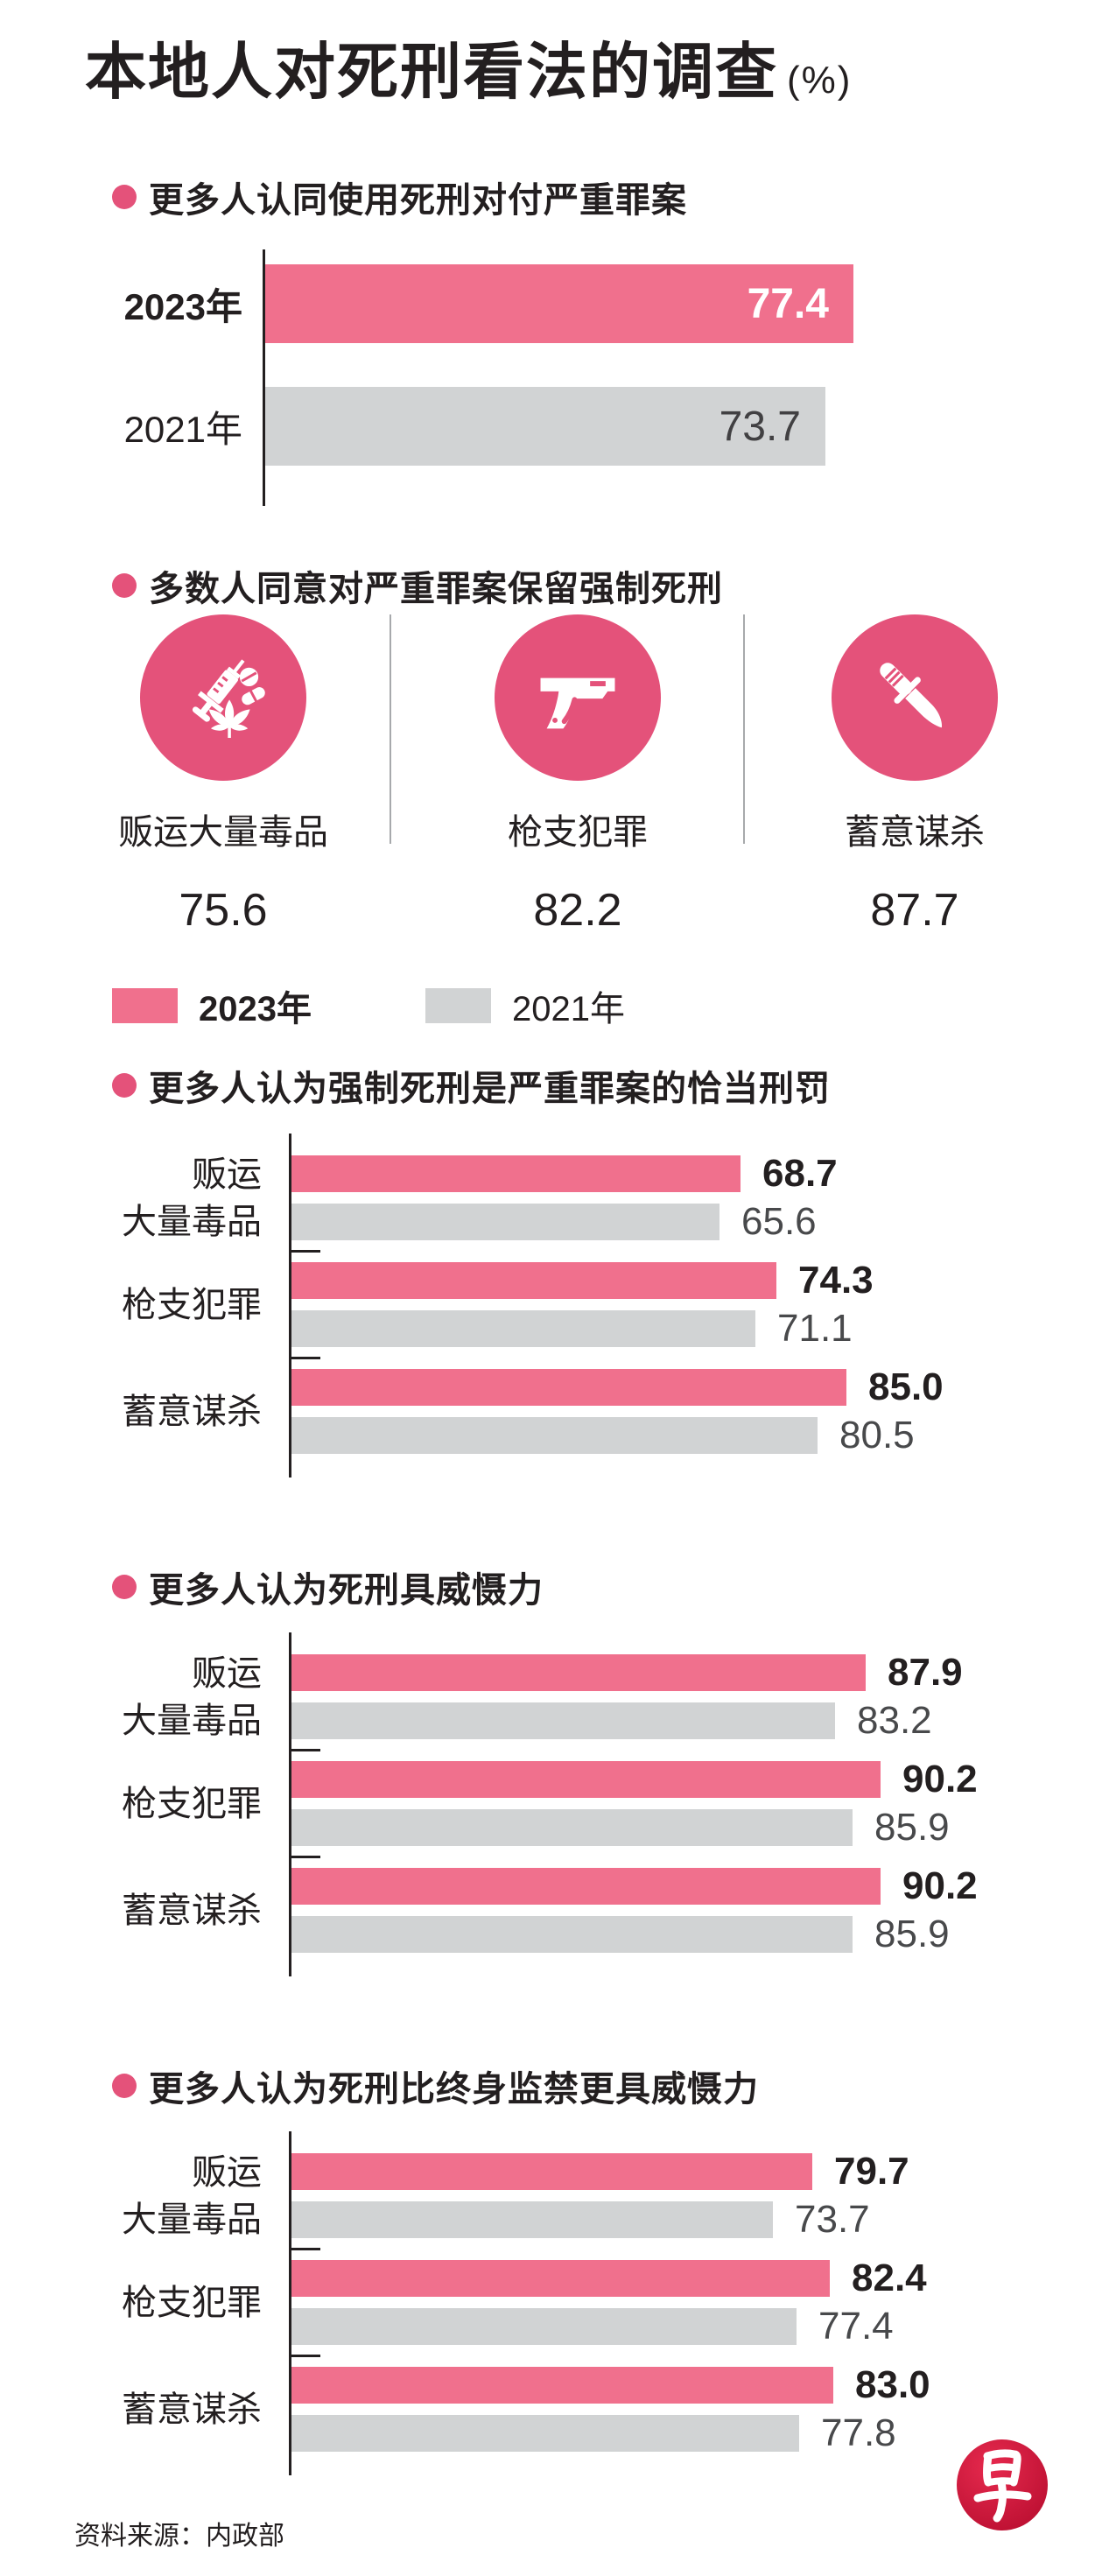 The height and width of the screenshot is (2576, 1095). What do you see at coordinates (659, 2219) in the screenshot?
I see `bar-row: 73.7` at bounding box center [659, 2219].